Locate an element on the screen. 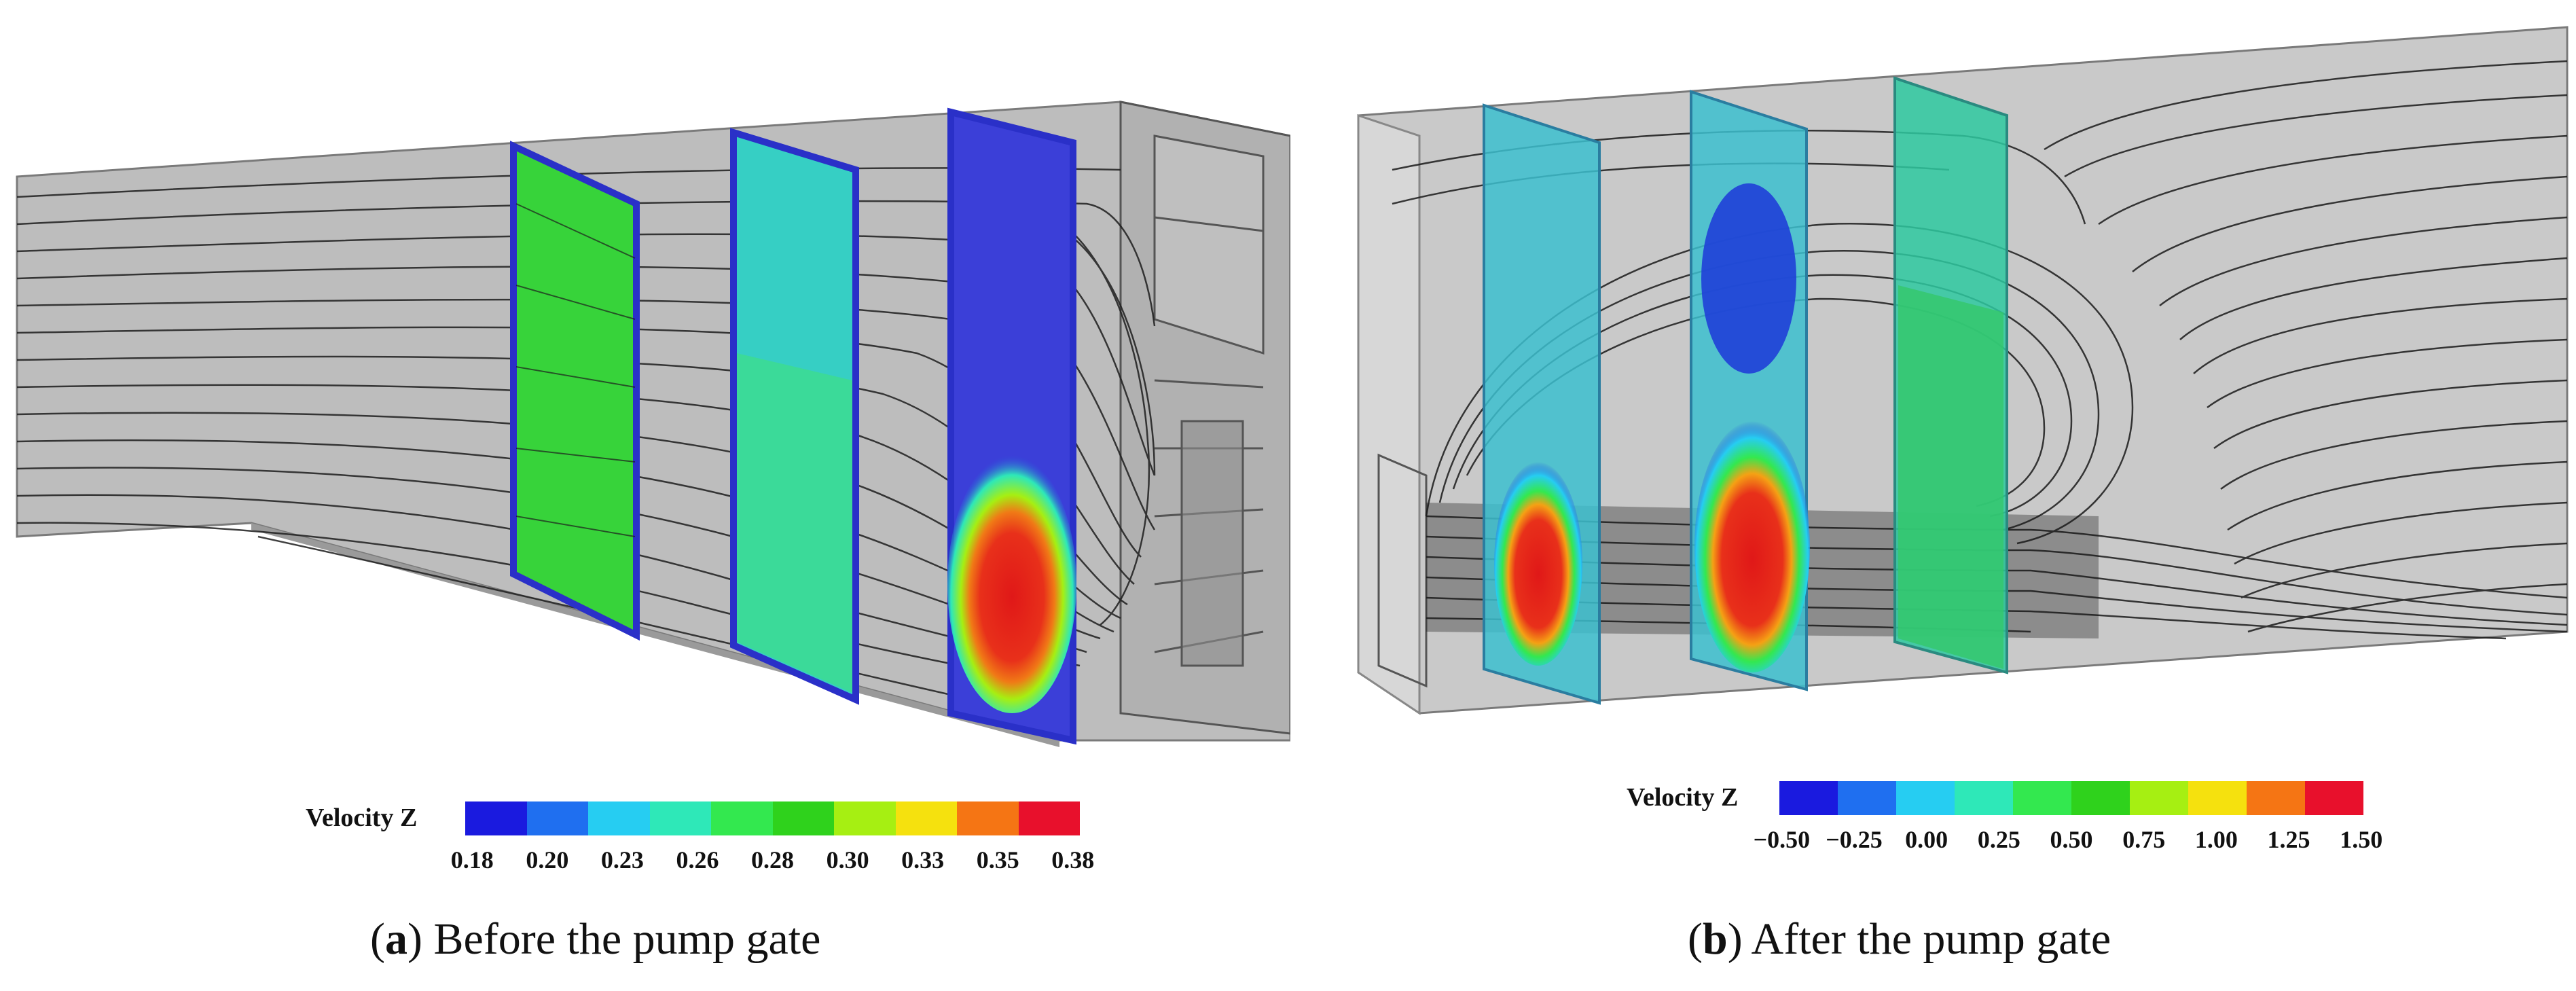 The height and width of the screenshot is (991, 2576). high-velocity-core is located at coordinates (1011, 584).